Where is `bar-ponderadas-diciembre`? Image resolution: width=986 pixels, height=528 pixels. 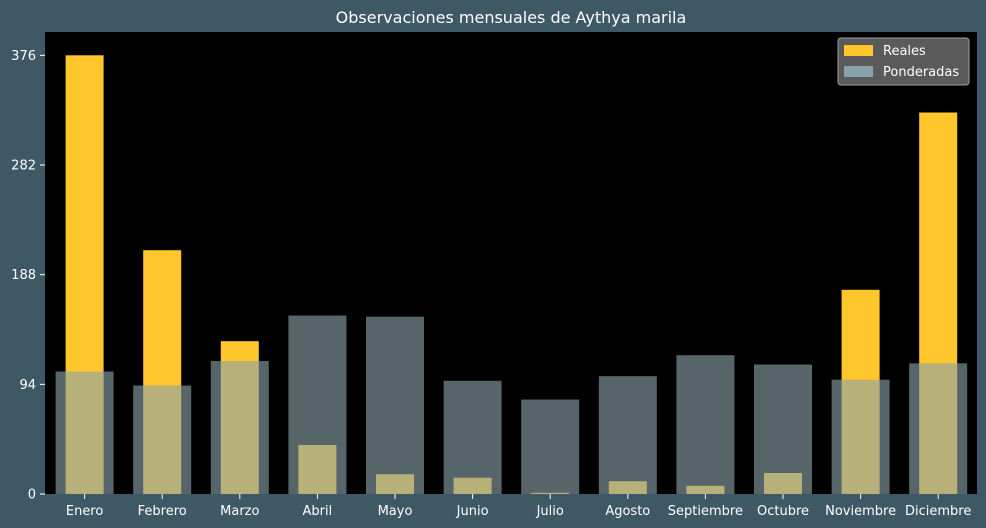 bar-ponderadas-diciembre is located at coordinates (938, 428).